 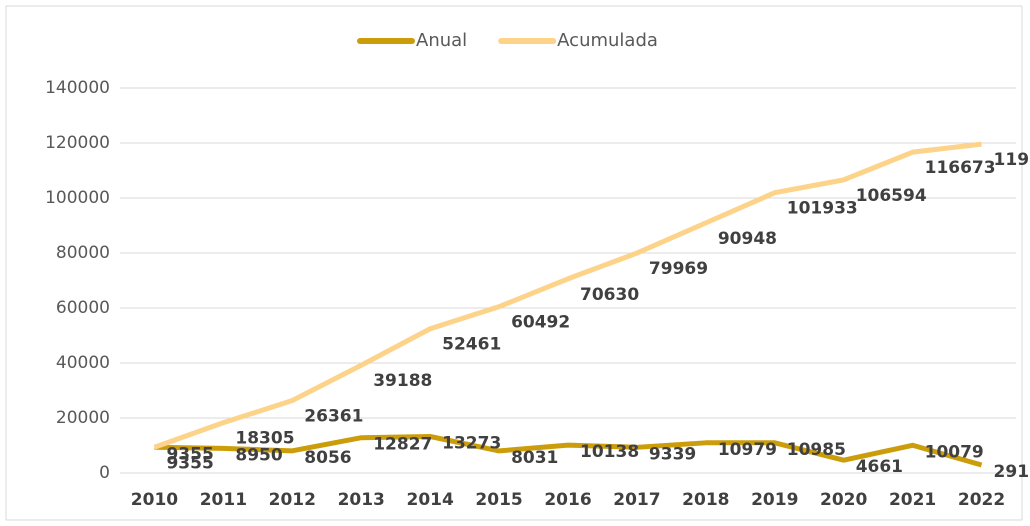 I want to click on data-label: 10138, so click(x=609, y=452).